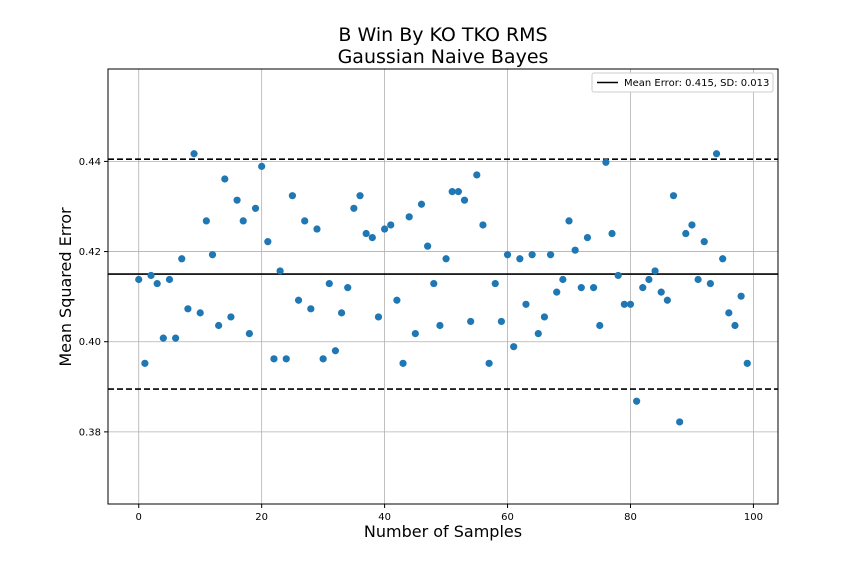 The width and height of the screenshot is (864, 576). Describe the element at coordinates (449, 513) in the screenshot. I see `x-axis-ticks: 0 20 40 60 80 100` at that location.